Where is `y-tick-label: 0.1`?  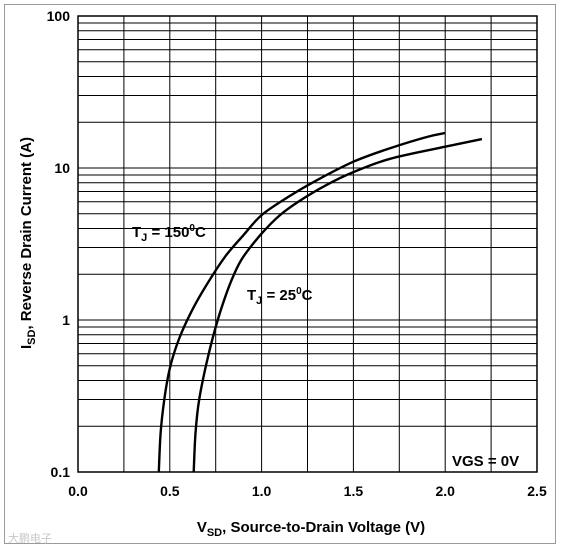 y-tick-label: 0.1 is located at coordinates (61, 472).